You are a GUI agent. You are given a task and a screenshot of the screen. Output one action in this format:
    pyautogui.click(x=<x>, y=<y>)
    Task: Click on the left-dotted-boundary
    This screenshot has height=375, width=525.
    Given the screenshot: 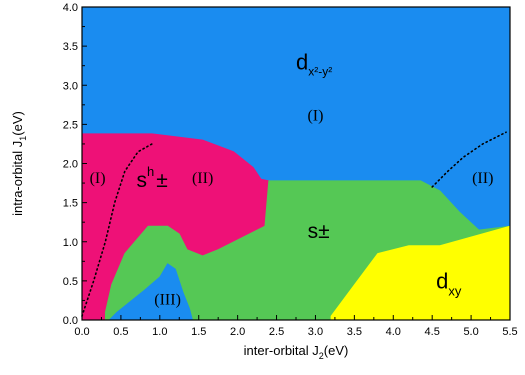 What is the action you would take?
    pyautogui.click(x=117, y=230)
    